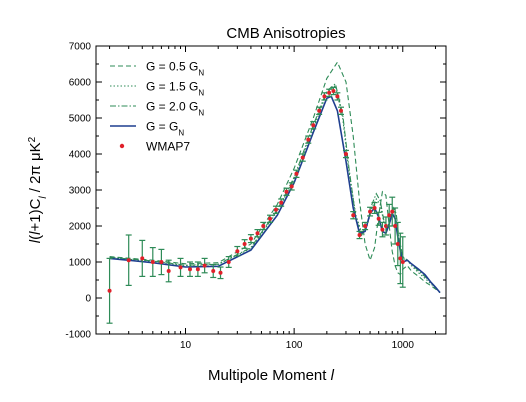 The image size is (526, 402). Describe the element at coordinates (80, 47) in the screenshot. I see `y-tick-label: 7000` at that location.